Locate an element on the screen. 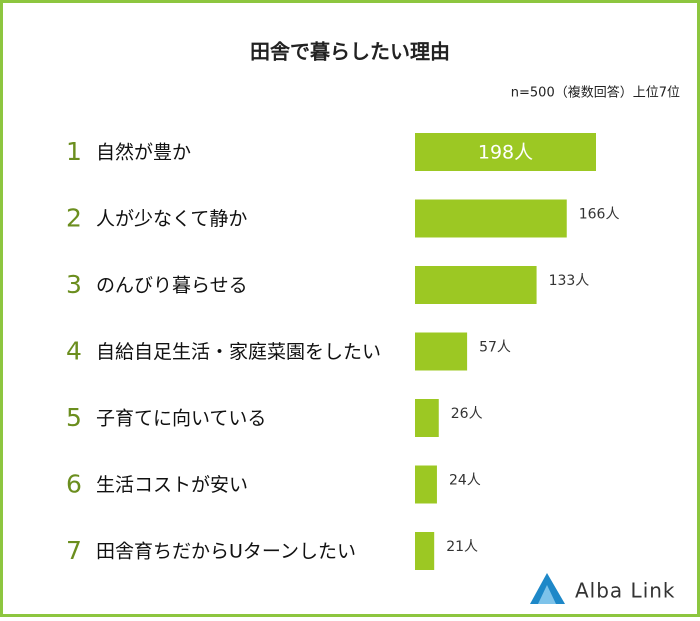 This screenshot has height=621, width=700. value-label: 133人 is located at coordinates (569, 281).